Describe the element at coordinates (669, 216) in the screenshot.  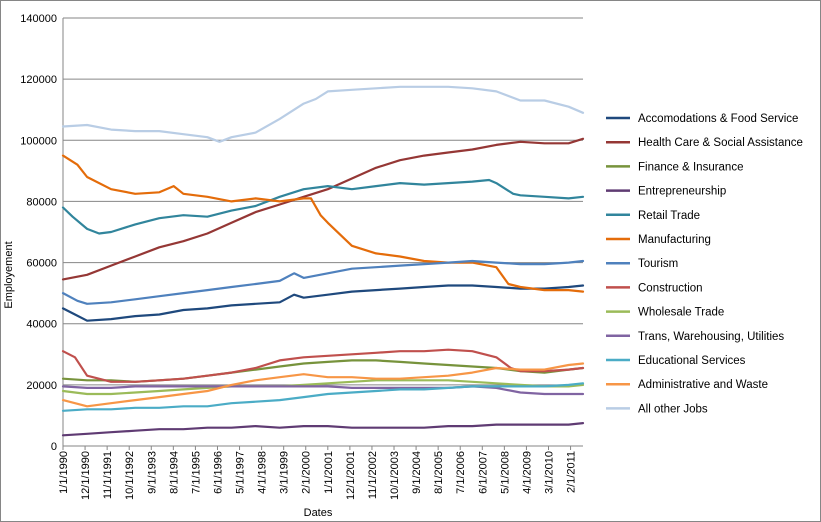
I see `legend-label: Retail Trade` at that location.